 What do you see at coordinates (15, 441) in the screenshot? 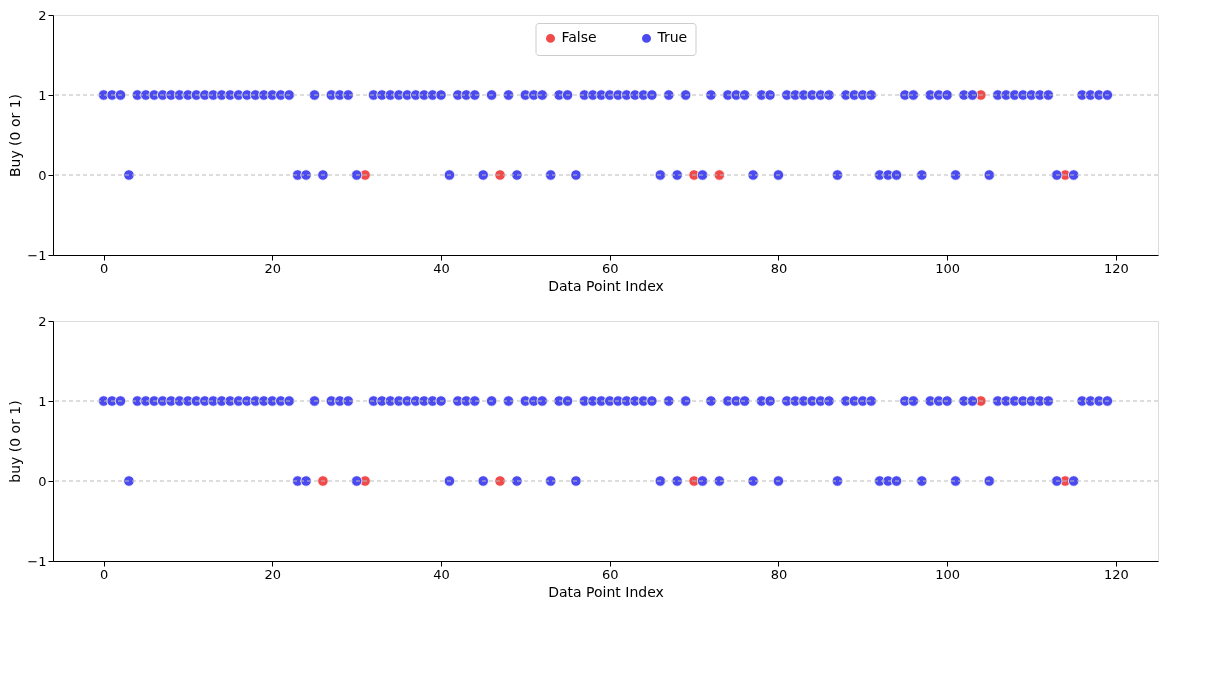
I see `y-axis-title: buy (0 or 1)` at bounding box center [15, 441].